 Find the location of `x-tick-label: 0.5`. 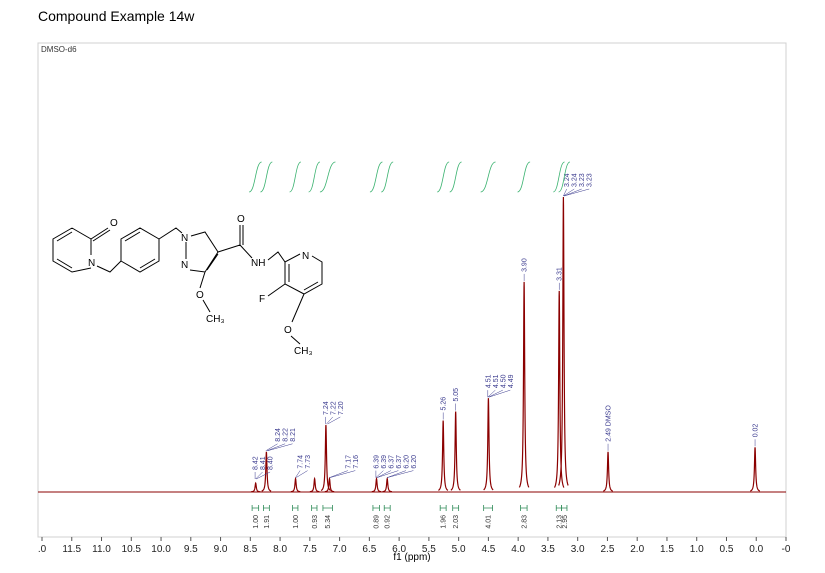

x-tick-label: 0.5 is located at coordinates (727, 549).